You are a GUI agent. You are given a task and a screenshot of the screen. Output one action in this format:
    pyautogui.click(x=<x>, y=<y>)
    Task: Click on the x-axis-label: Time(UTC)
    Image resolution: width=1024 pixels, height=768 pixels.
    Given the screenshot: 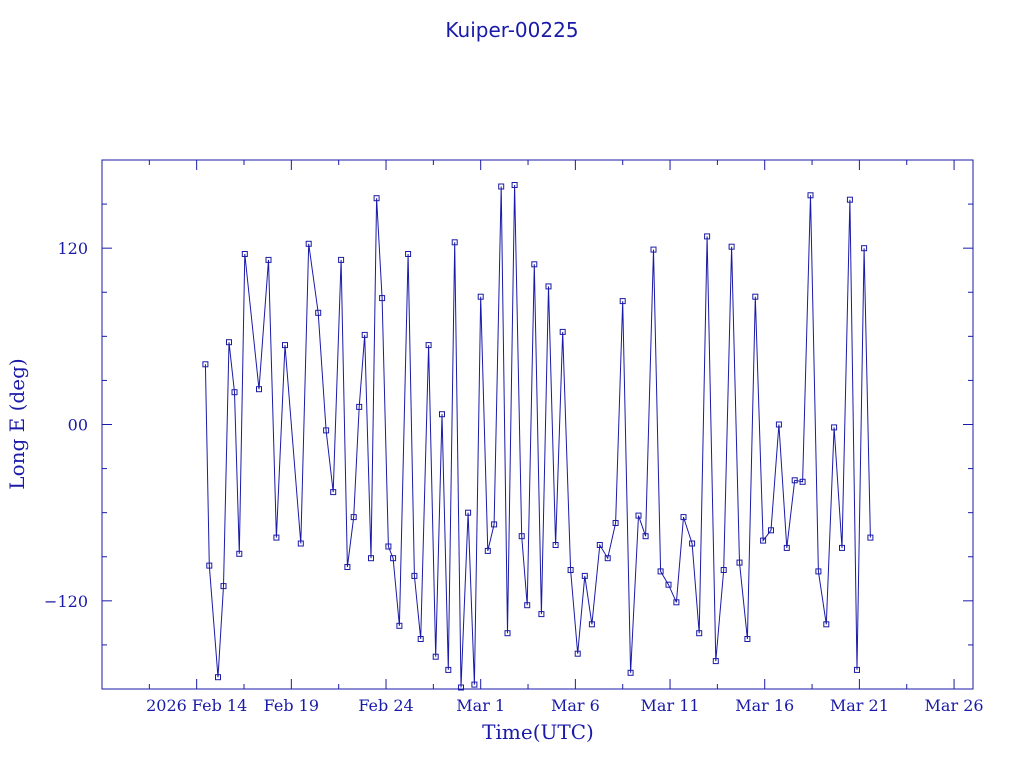 What is the action you would take?
    pyautogui.click(x=538, y=732)
    